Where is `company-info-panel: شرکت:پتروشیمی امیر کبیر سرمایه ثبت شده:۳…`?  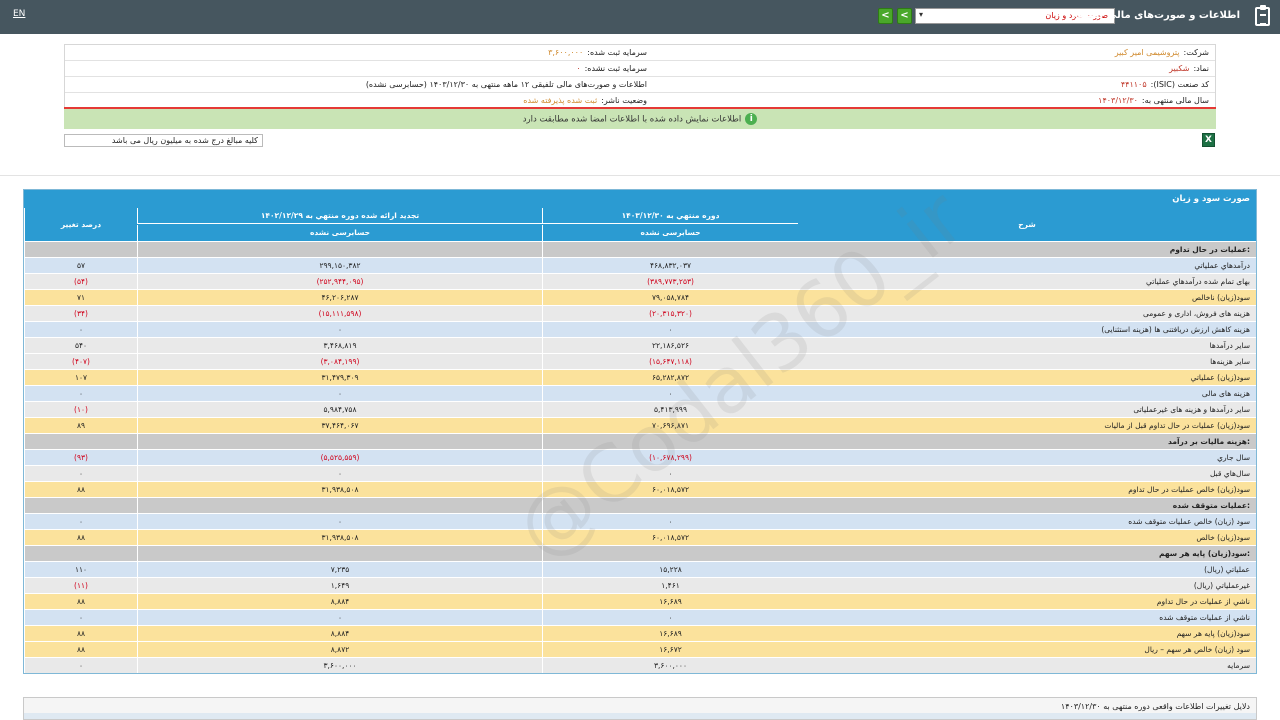
company-info-panel: شرکت:پتروشیمی امیر کبیر سرمایه ثبت شده:۳… is located at coordinates (640, 77).